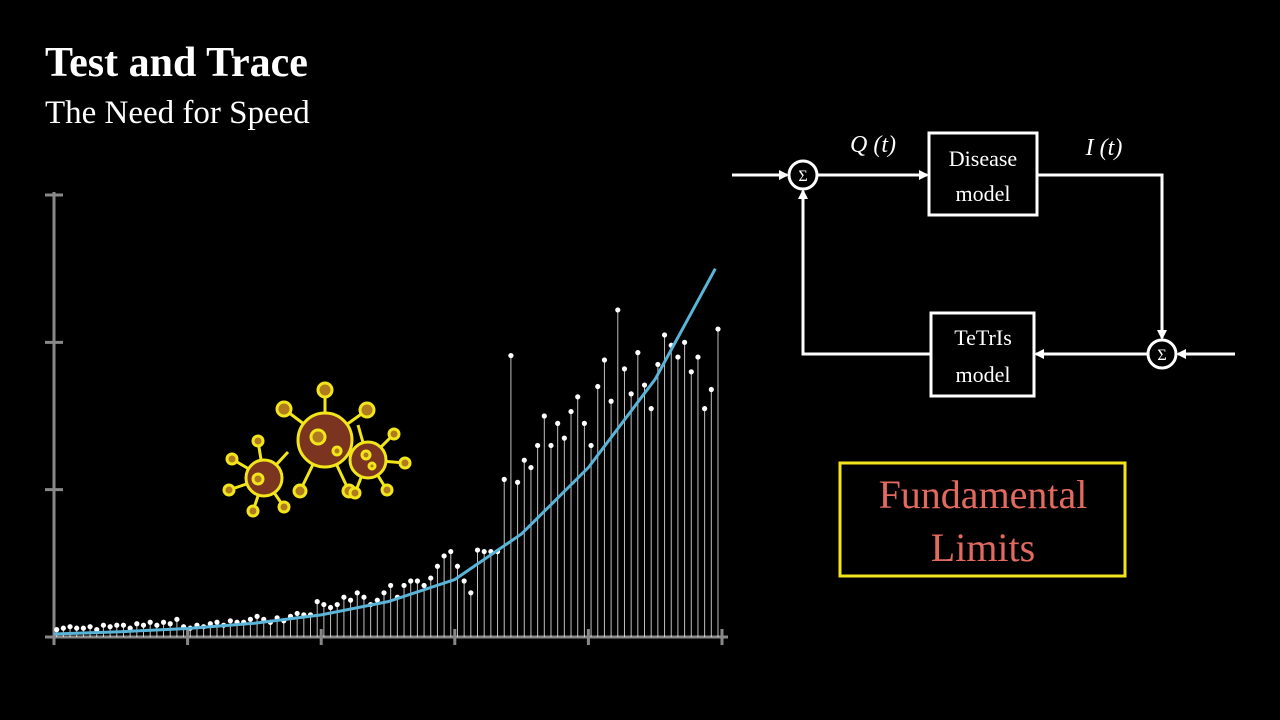 The width and height of the screenshot is (1280, 720). I want to click on callout-text: Fundamental, so click(983, 494).